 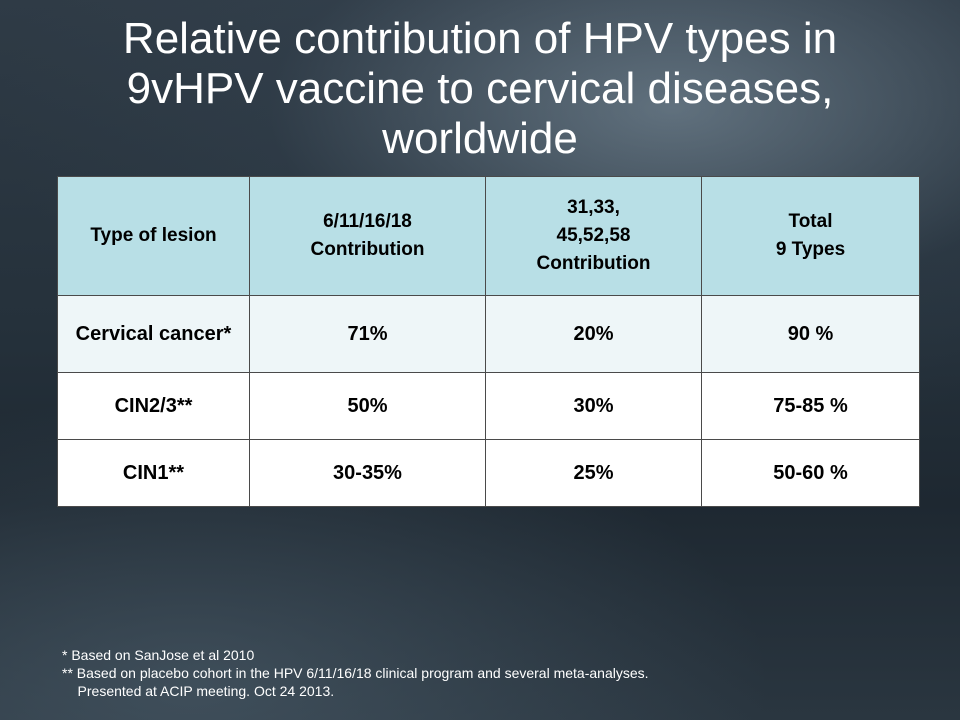 I want to click on footnote: Presented at ACIP meeting. Oct 24 2013., so click(x=198, y=691).